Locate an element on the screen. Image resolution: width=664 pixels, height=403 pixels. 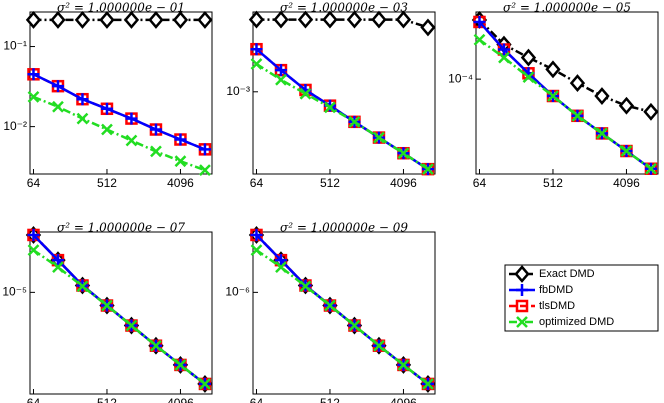
chart-title: σ² = 1.000000e − 09 is located at coordinates (344, 228).